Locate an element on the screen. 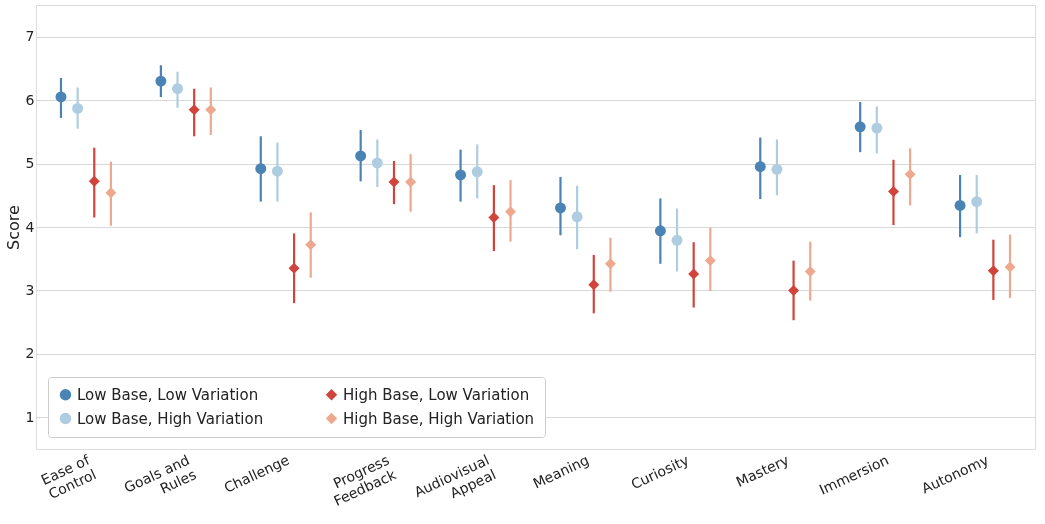  legend-label: Low Base, Low Variation is located at coordinates (168, 394).